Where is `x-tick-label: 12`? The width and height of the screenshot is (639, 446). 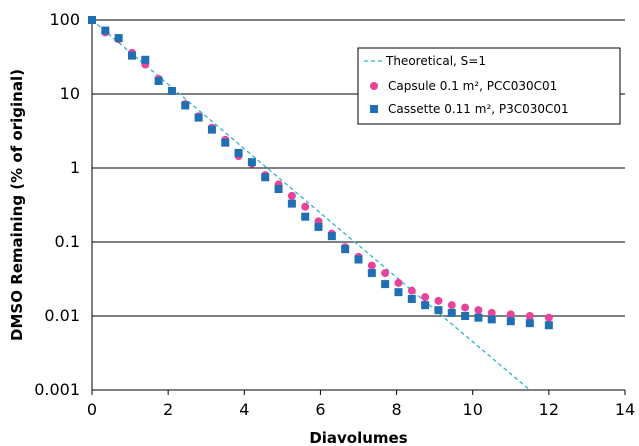
x-tick-label: 12 is located at coordinates (549, 409).